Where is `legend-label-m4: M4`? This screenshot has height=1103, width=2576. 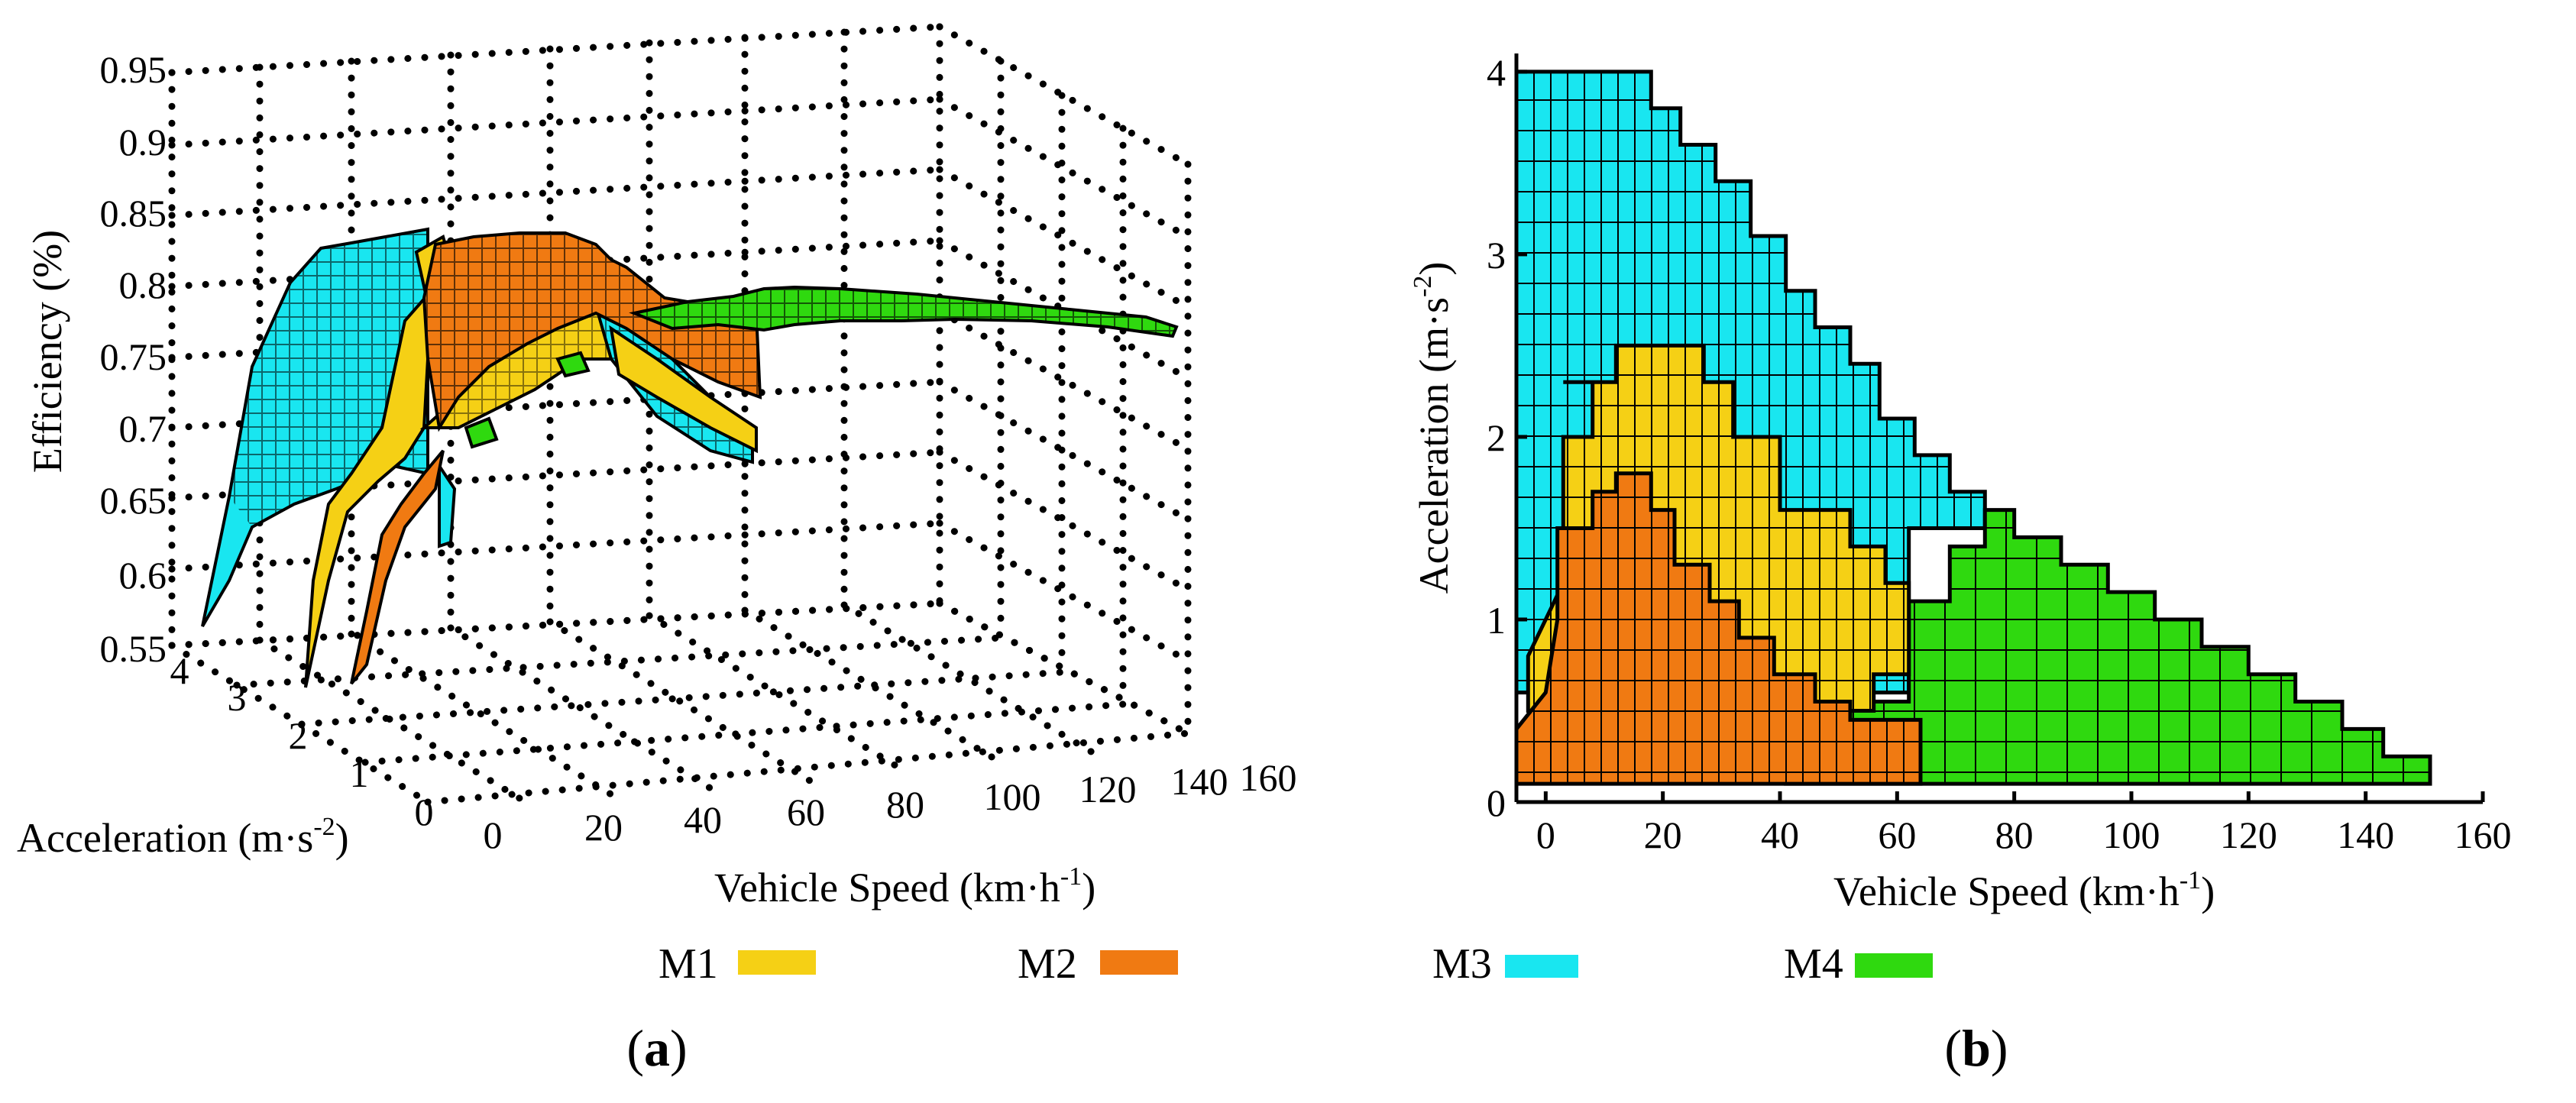
legend-label-m4: M4 is located at coordinates (1813, 964).